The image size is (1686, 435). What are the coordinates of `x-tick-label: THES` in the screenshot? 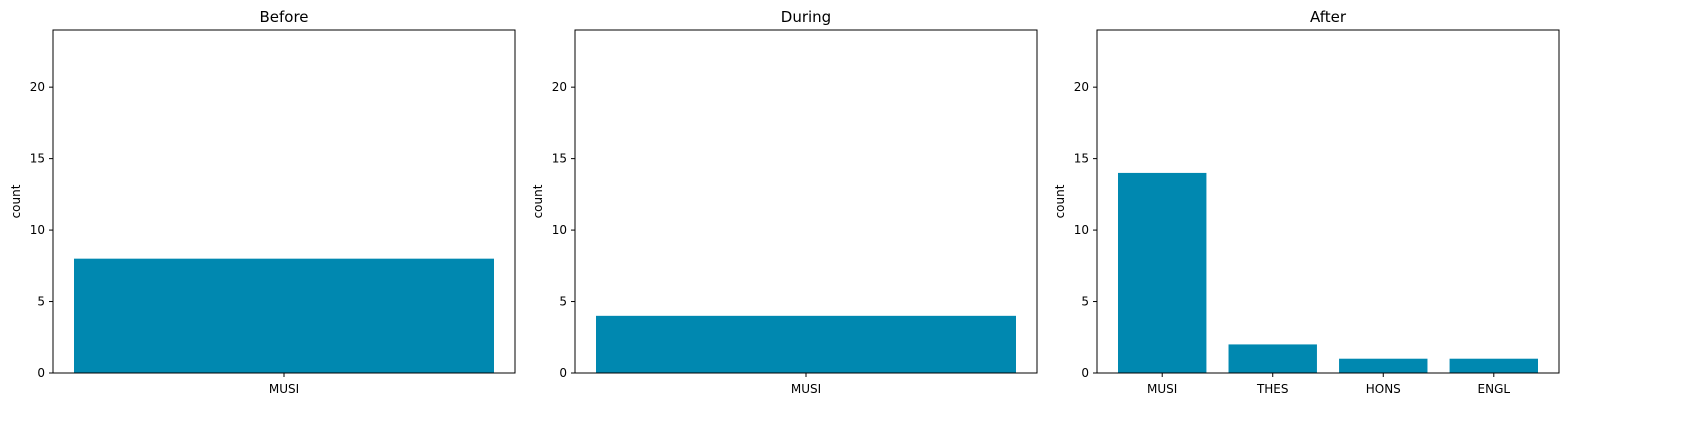 It's located at (1272, 389).